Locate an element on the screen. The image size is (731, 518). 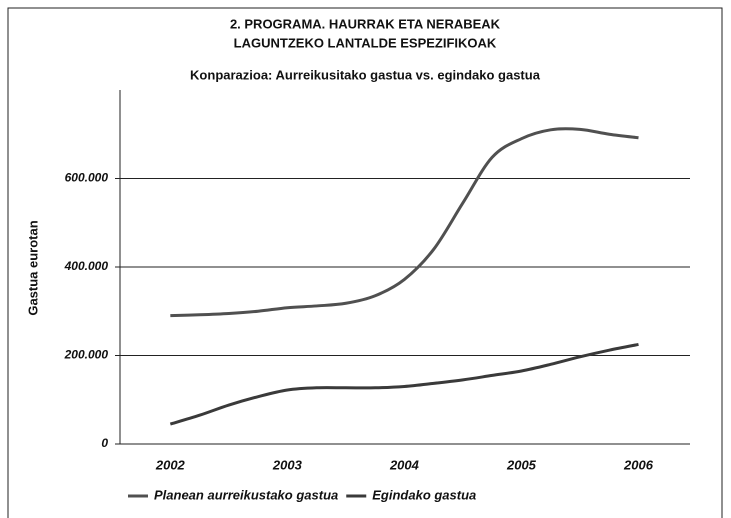
y-axis-label: Gastua eurotan is located at coordinates (32, 267).